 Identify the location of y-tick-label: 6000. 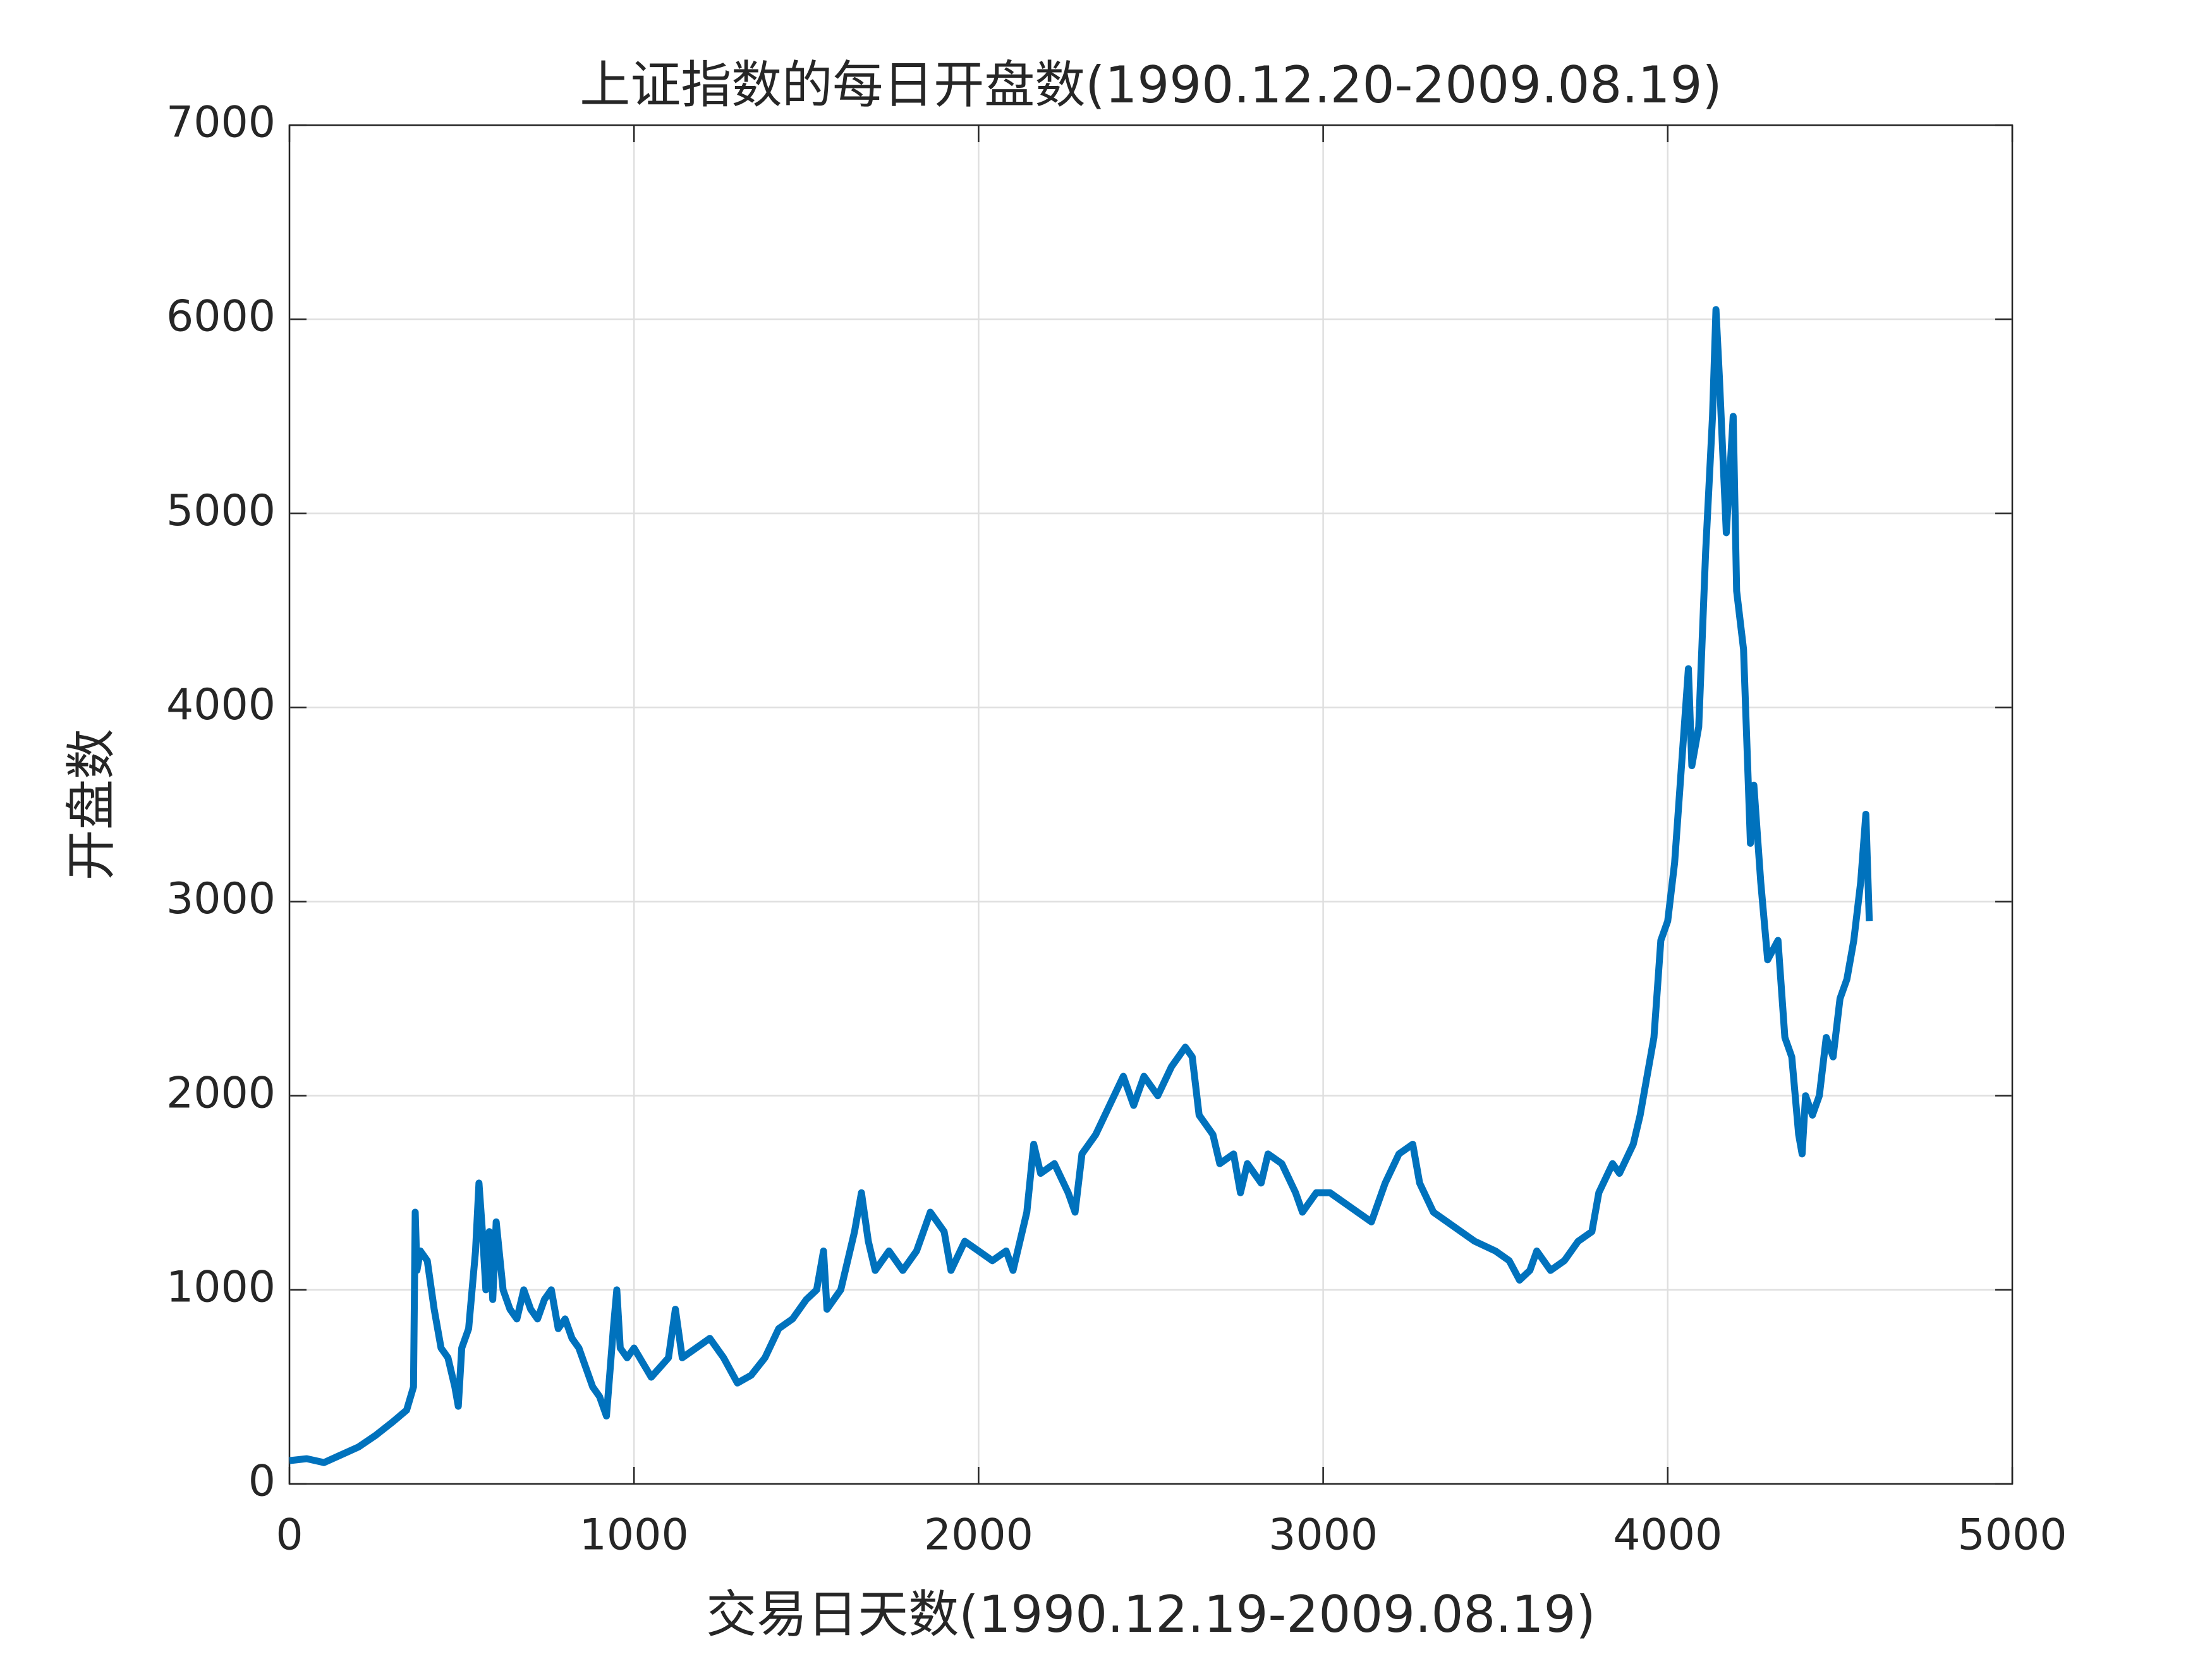
(221, 317).